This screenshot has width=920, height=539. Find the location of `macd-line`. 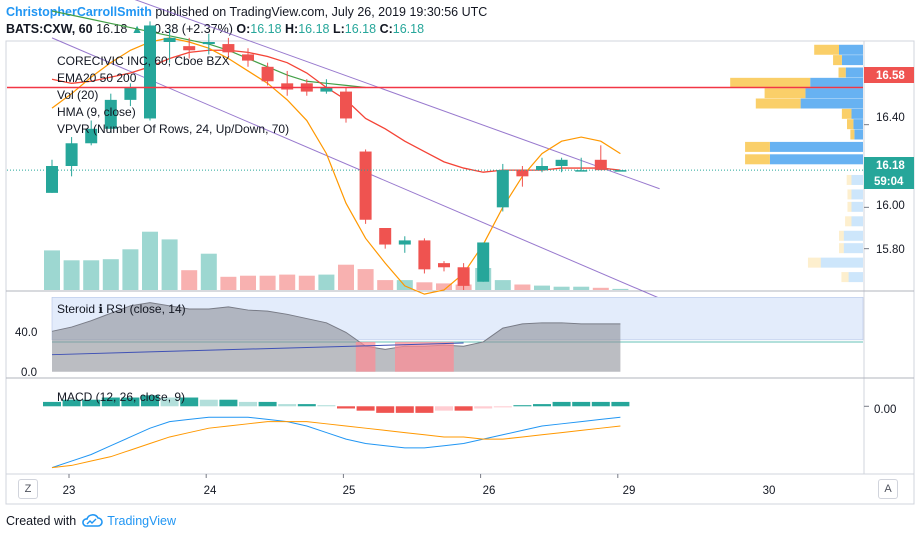

macd-line is located at coordinates (336, 442).